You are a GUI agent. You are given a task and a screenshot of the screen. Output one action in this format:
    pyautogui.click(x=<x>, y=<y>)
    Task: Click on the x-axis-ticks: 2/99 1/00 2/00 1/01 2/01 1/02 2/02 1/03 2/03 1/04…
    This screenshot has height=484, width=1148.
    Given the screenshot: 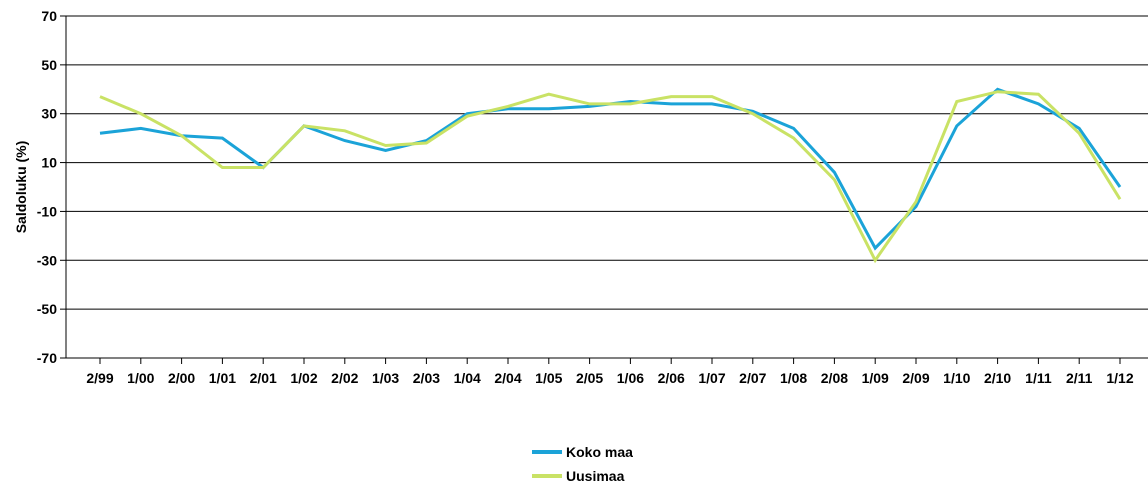 What is the action you would take?
    pyautogui.click(x=610, y=372)
    